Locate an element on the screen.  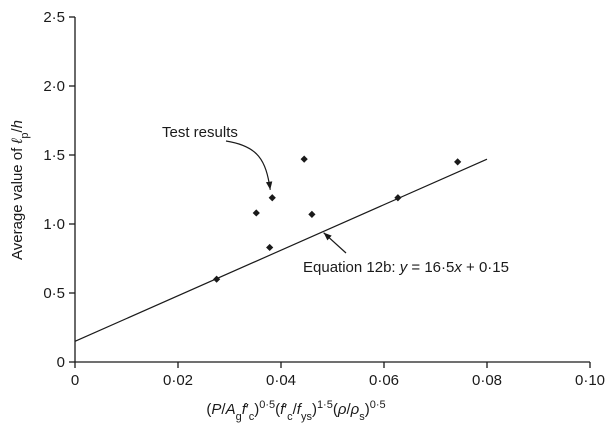
y-axis-label: Average value of ℓp/h is located at coordinates (20, 190).